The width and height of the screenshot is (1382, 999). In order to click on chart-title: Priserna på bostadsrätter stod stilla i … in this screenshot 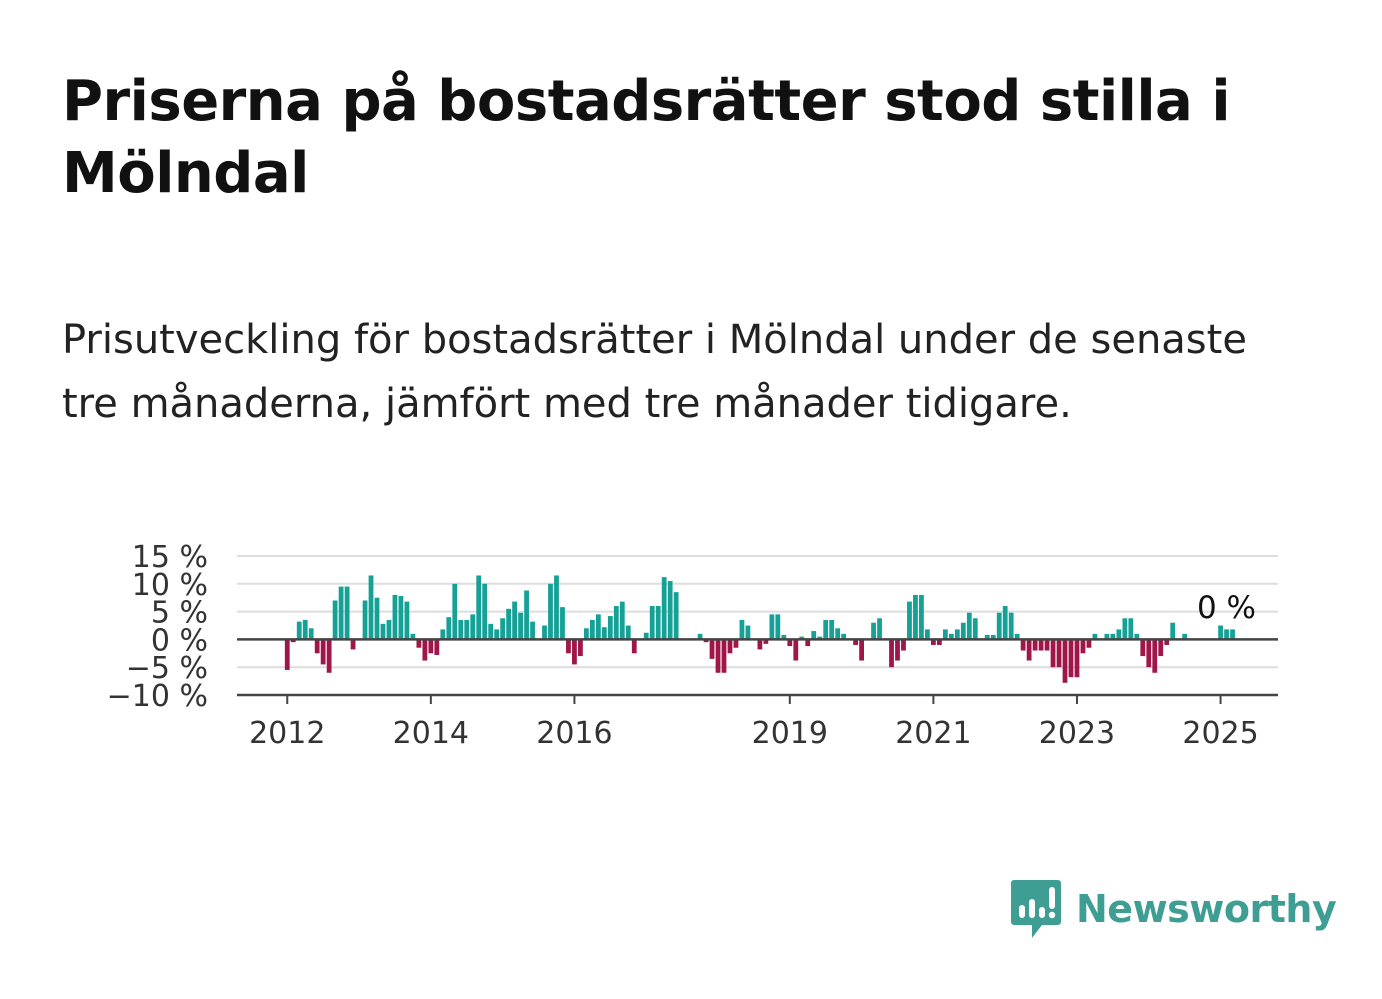, I will do `click(646, 137)`.